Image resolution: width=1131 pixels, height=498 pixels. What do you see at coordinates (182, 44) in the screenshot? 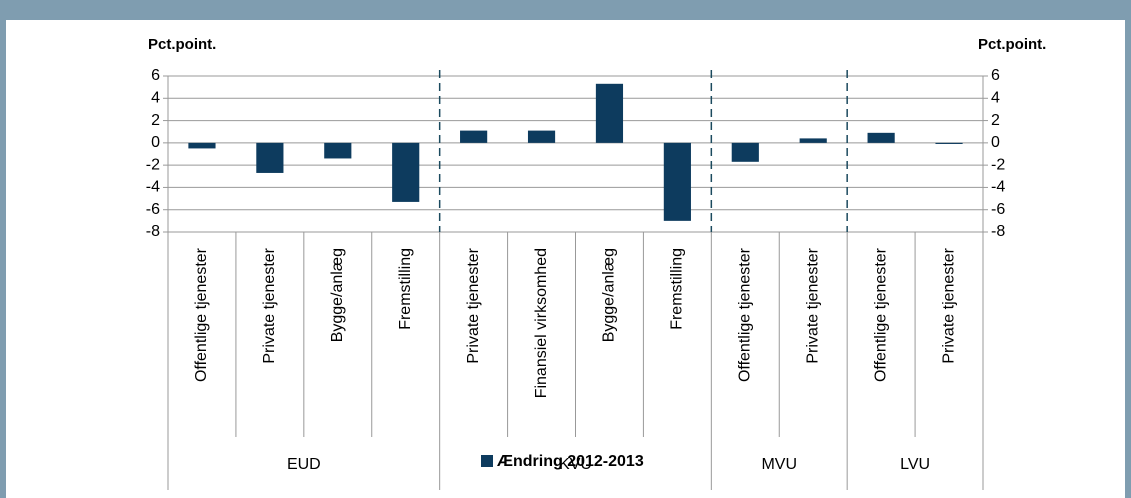
I see `y-axis-label: Pct.point.` at bounding box center [182, 44].